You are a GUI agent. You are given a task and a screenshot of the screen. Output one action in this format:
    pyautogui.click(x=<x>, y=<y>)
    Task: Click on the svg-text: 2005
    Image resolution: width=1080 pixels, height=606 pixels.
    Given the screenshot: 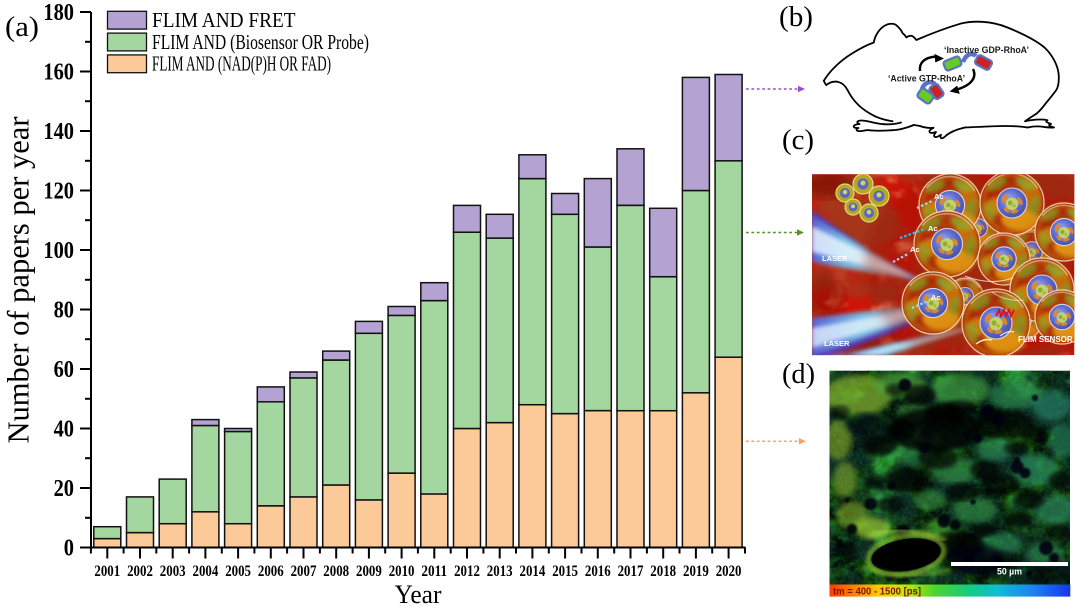 What is the action you would take?
    pyautogui.click(x=238, y=571)
    